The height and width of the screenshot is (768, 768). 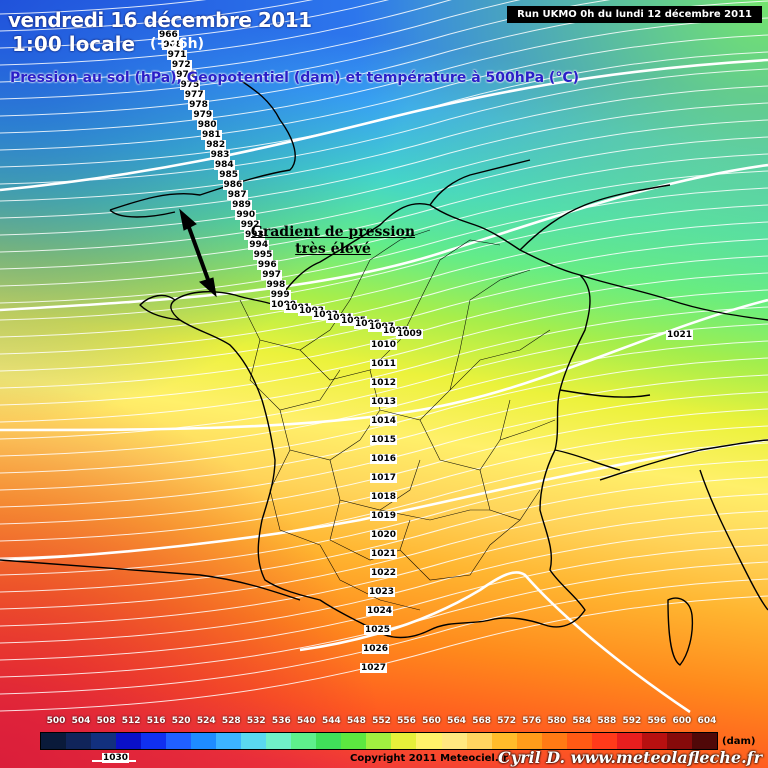 What do you see at coordinates (241, 205) in the screenshot?
I see `isobar-label: 989` at bounding box center [241, 205].